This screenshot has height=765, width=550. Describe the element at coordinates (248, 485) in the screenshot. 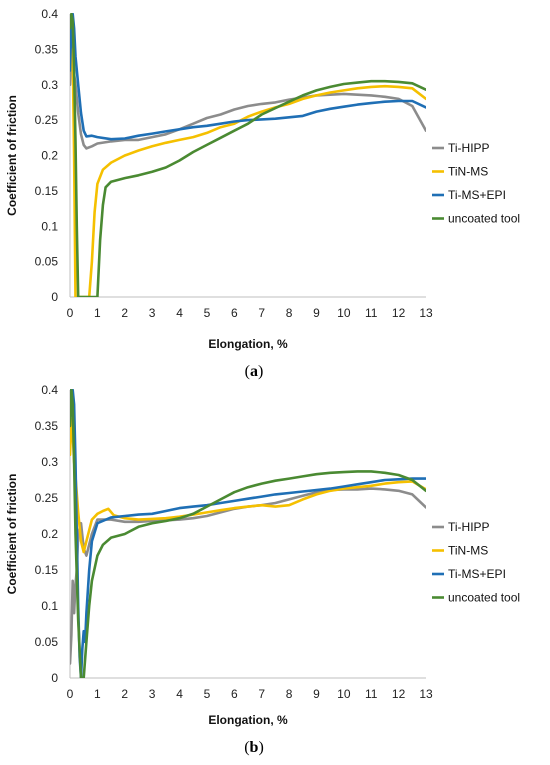

I see `series-line-tin-ms` at that location.